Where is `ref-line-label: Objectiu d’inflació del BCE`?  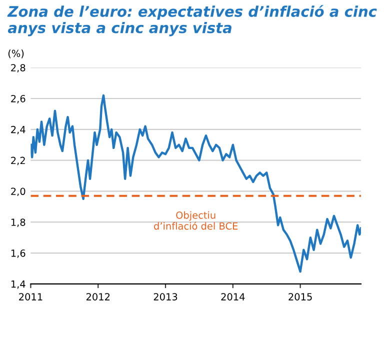
ref-line-label: Objectiu d’inflació del BCE is located at coordinates (196, 220).